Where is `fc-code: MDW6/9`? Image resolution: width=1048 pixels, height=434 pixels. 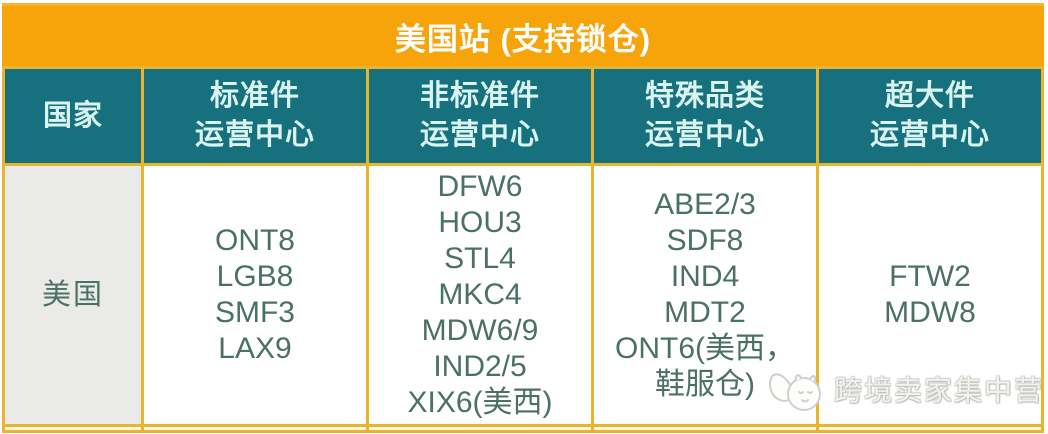
fc-code: MDW6/9 is located at coordinates (480, 330).